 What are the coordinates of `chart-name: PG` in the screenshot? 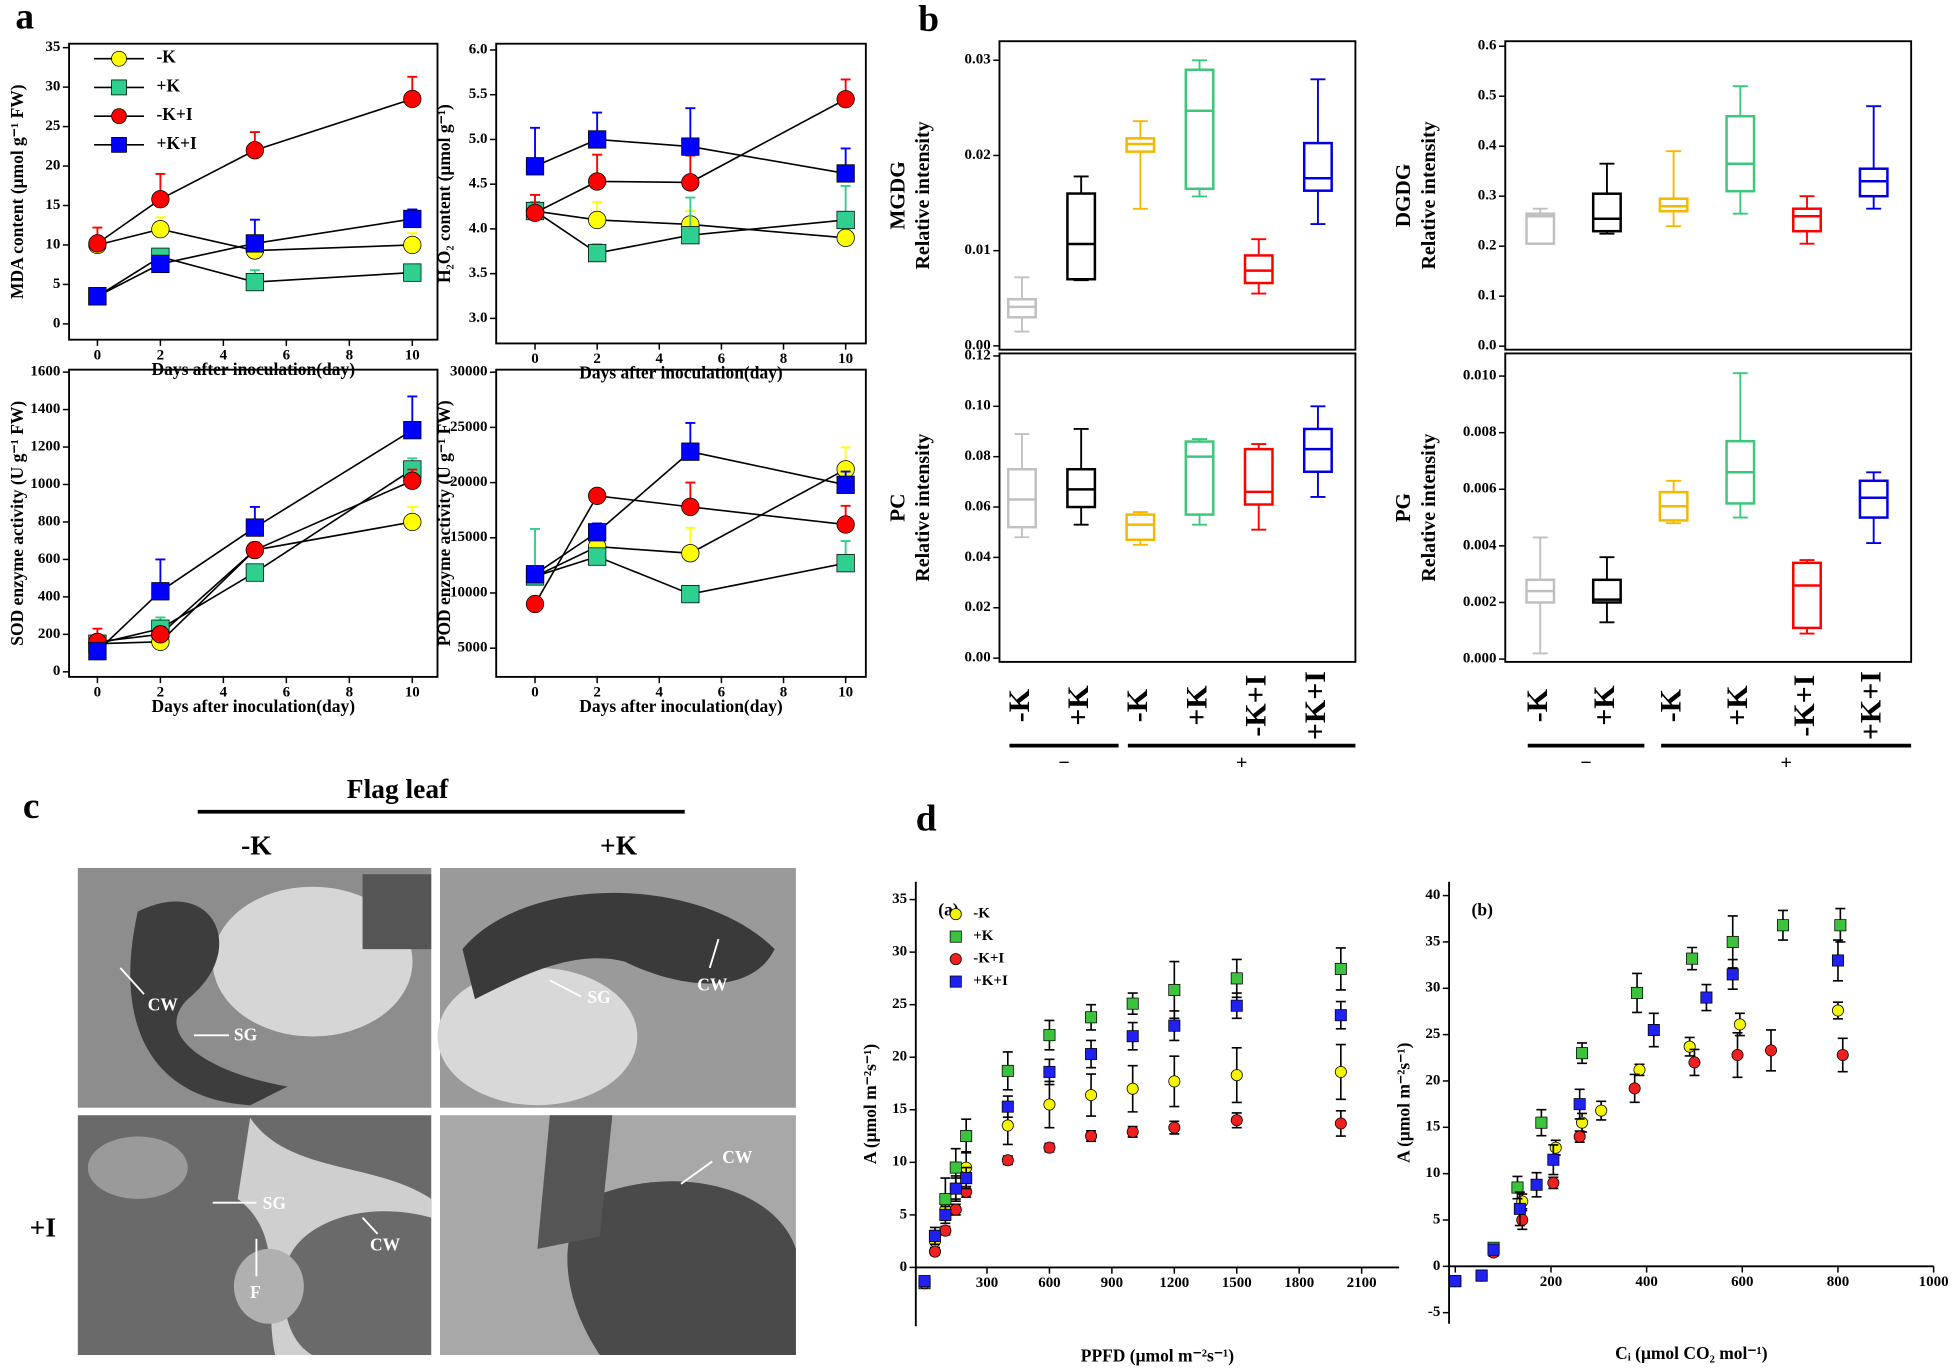 It's located at (1403, 507).